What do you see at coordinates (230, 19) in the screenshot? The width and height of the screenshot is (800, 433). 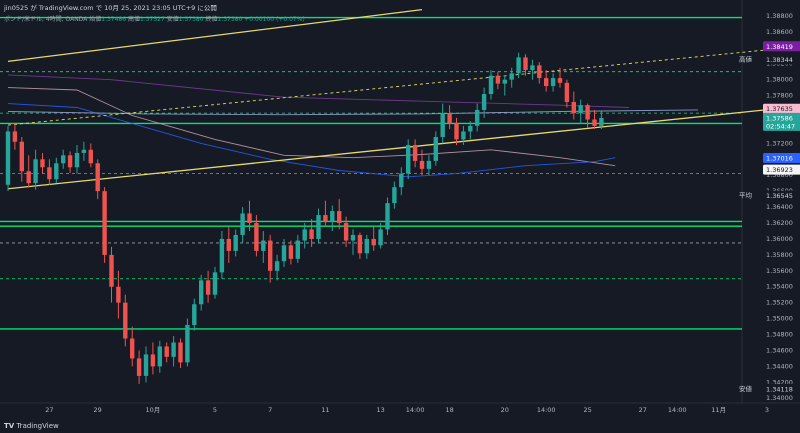 I see `close-value: 1.37380` at bounding box center [230, 19].